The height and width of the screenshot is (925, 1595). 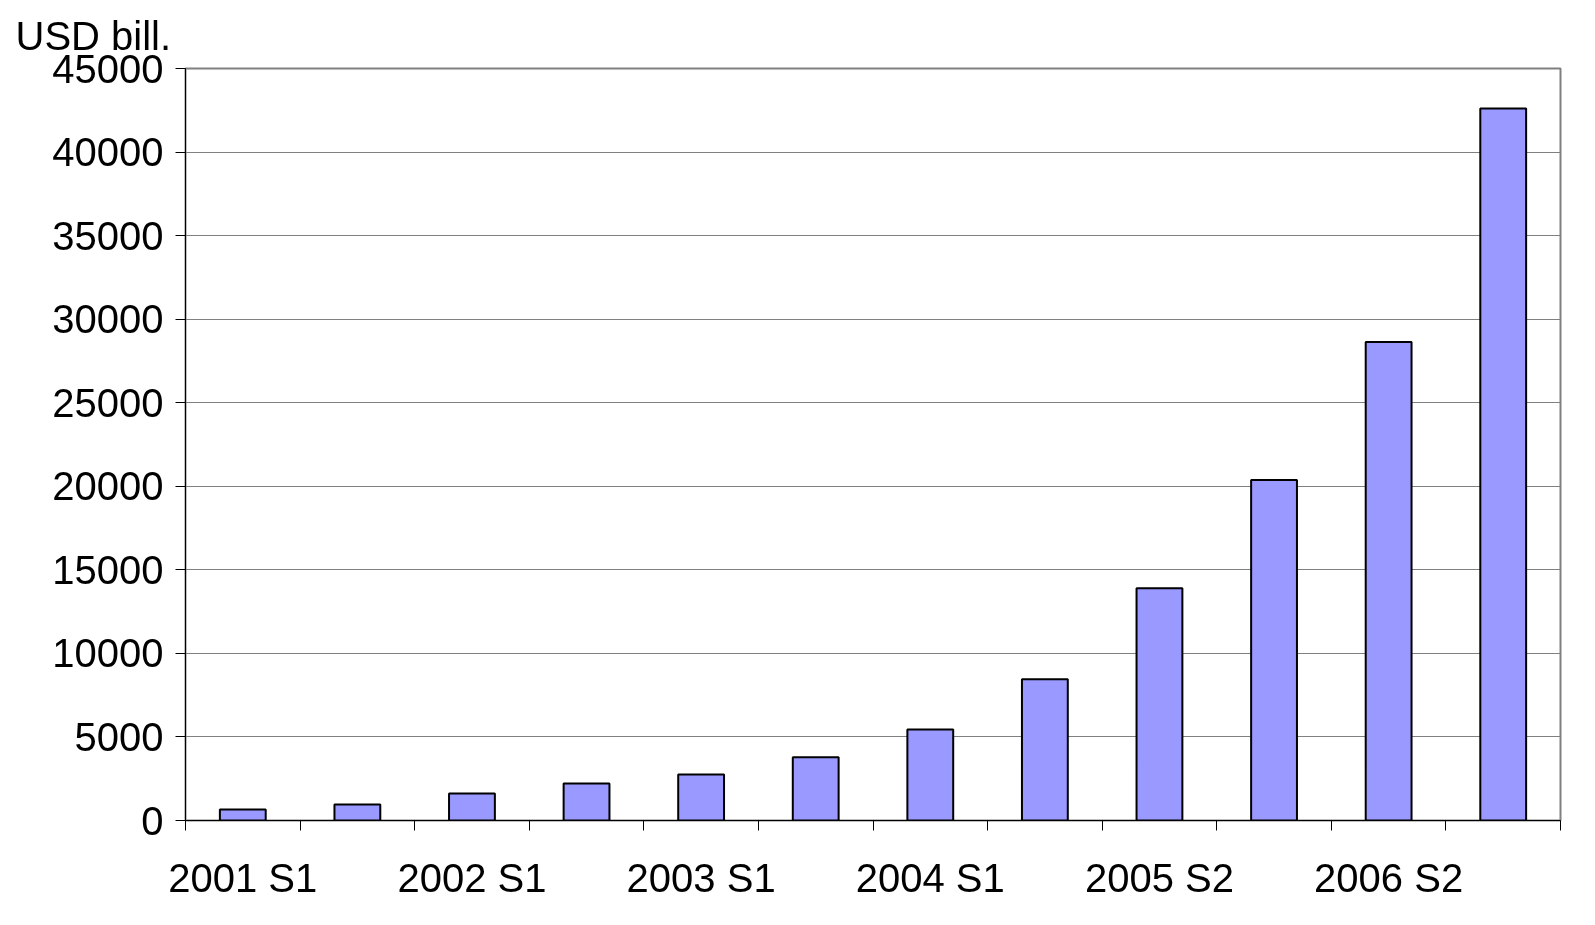 What do you see at coordinates (108, 402) in the screenshot?
I see `y-tick-label: 25000` at bounding box center [108, 402].